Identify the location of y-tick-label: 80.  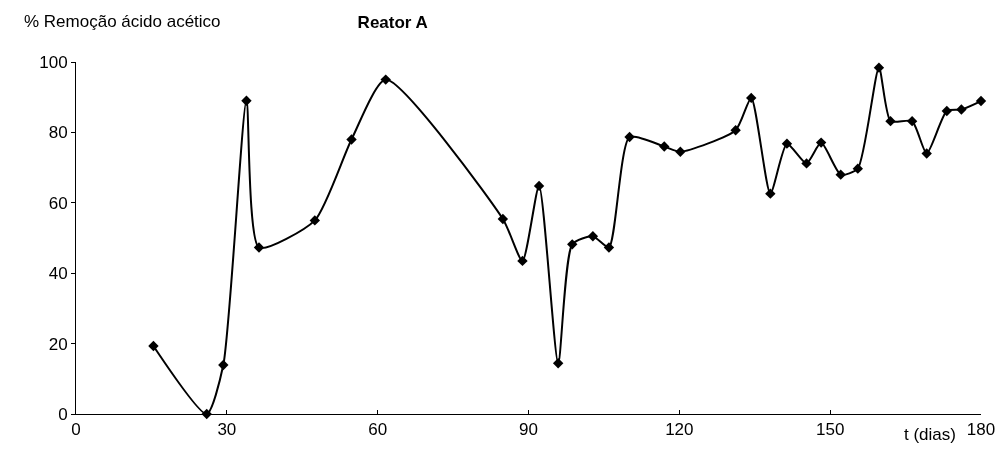
(58, 133).